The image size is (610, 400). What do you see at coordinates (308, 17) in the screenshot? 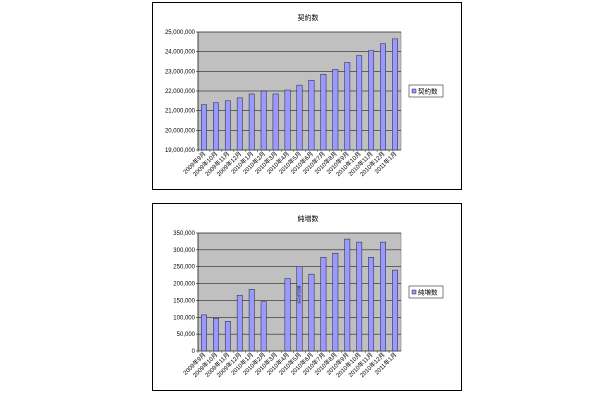
I see `contracts-title: 契約数` at bounding box center [308, 17].